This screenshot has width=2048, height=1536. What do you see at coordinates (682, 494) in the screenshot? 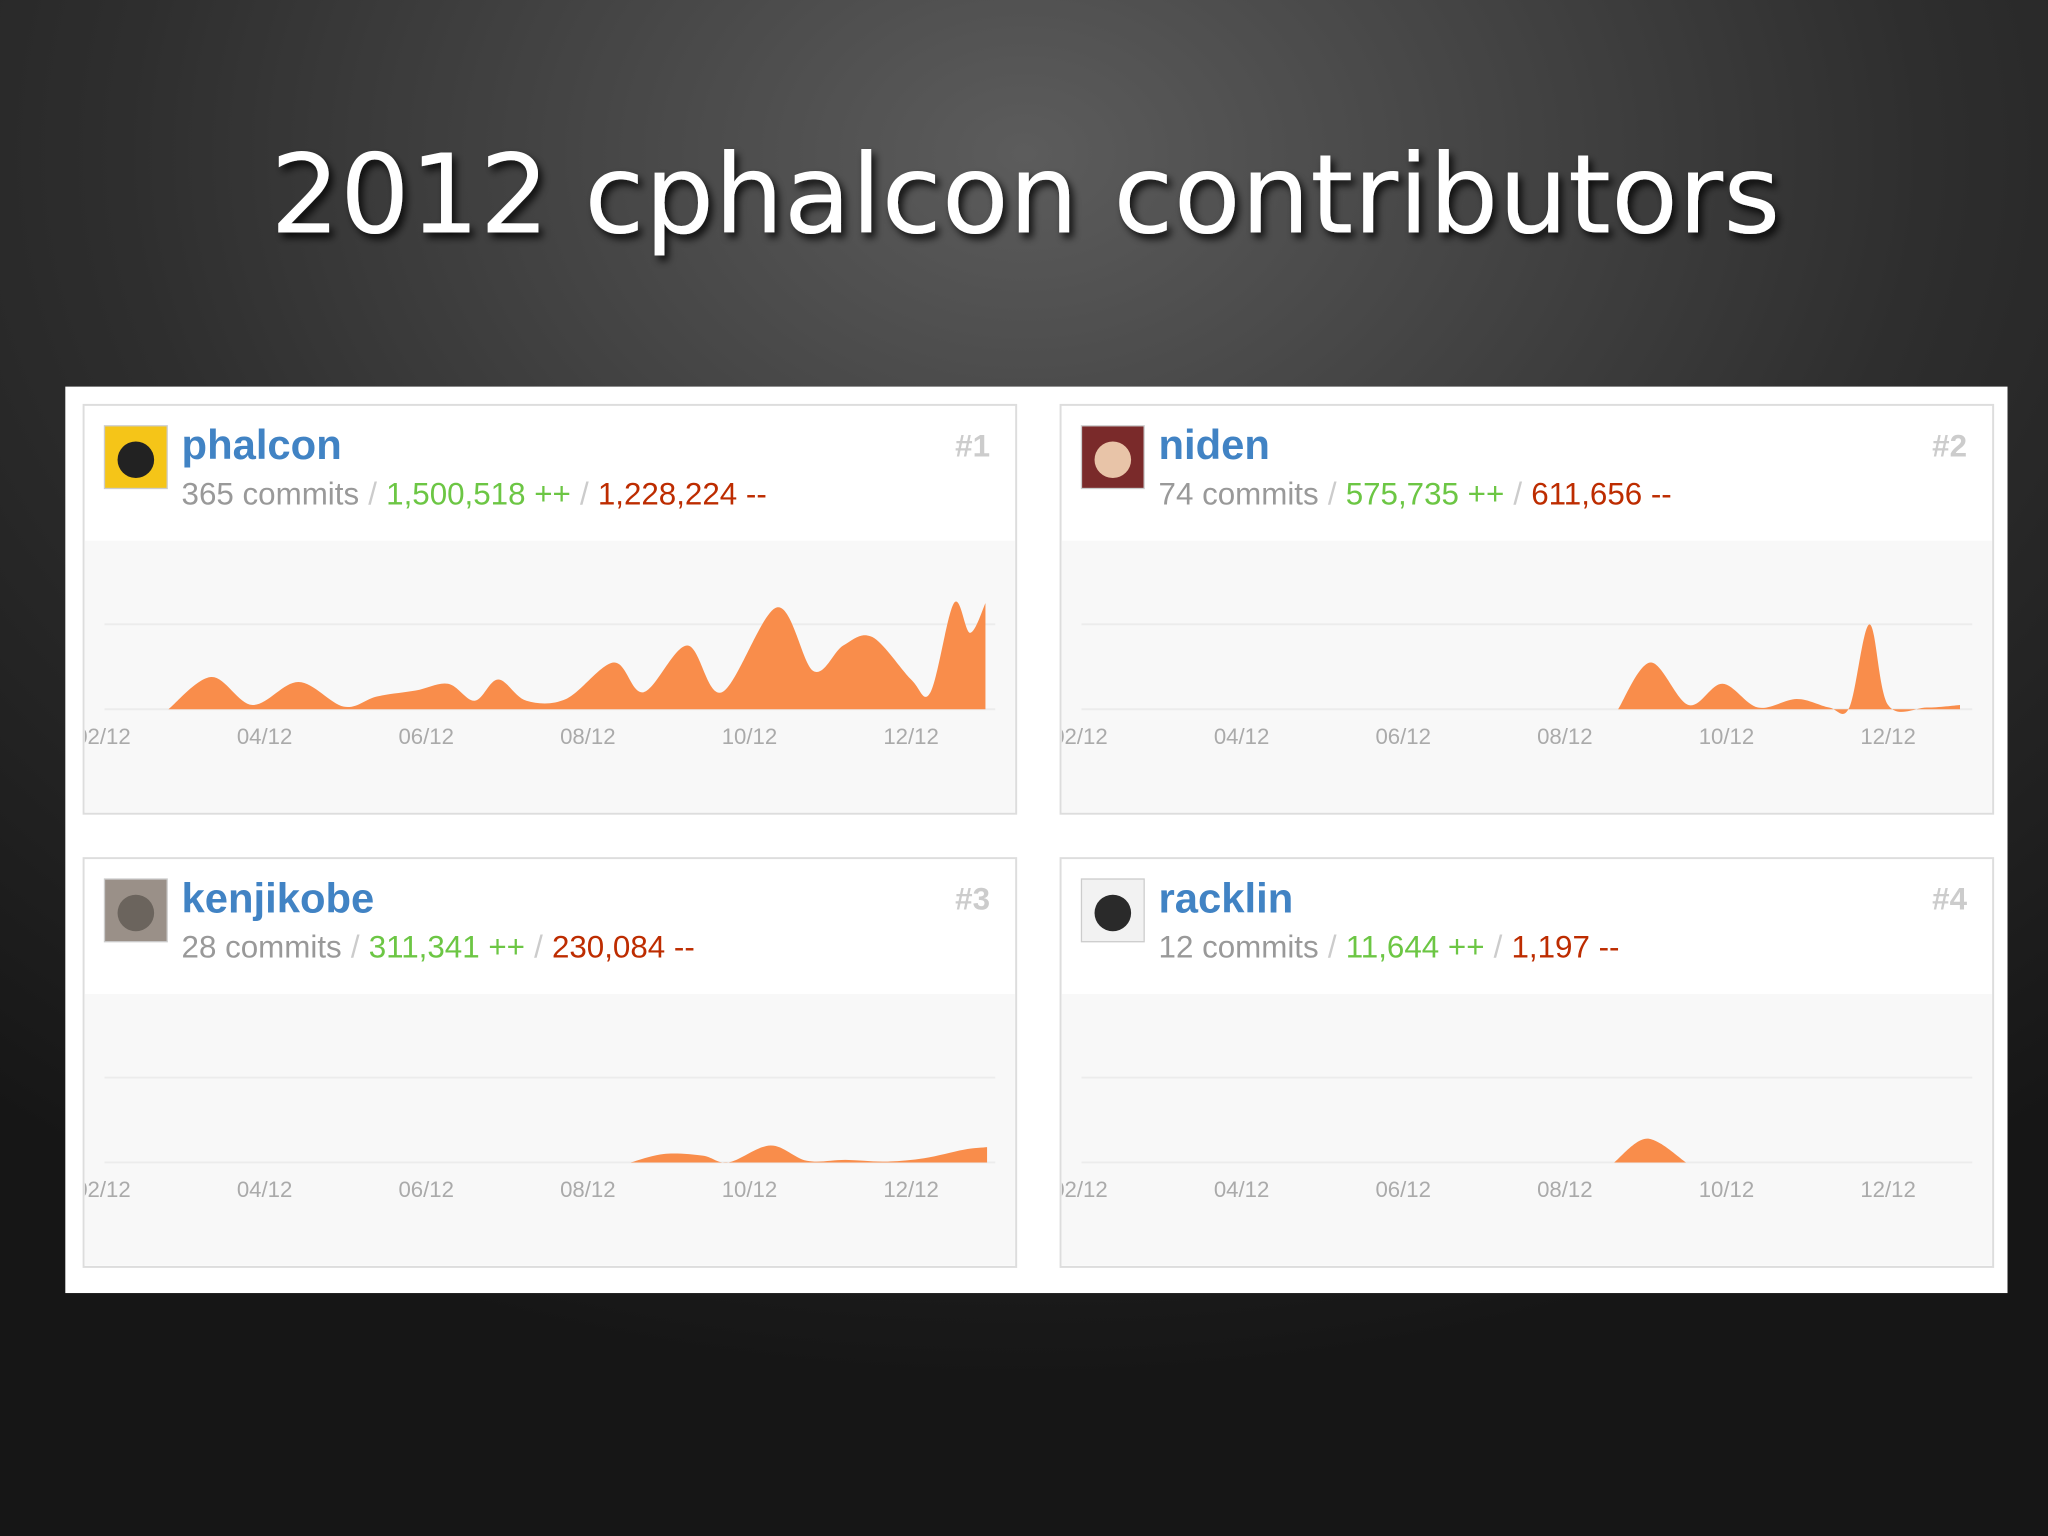
I see `deletions: 1,228,224 --` at bounding box center [682, 494].